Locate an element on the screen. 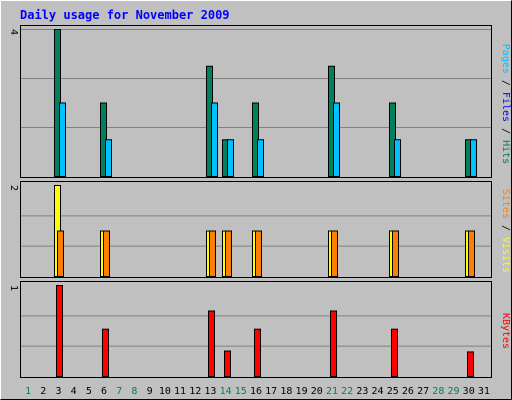 This screenshot has width=512, height=400. day-label-18: 18 is located at coordinates (286, 391).